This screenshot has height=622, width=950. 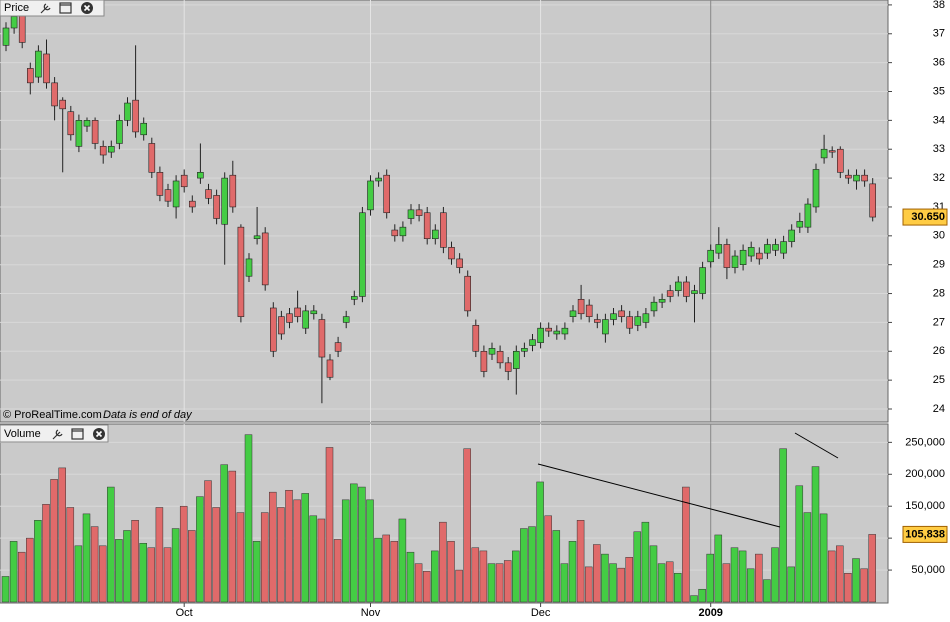 I want to click on x-tick-label: Dec, so click(x=541, y=613).